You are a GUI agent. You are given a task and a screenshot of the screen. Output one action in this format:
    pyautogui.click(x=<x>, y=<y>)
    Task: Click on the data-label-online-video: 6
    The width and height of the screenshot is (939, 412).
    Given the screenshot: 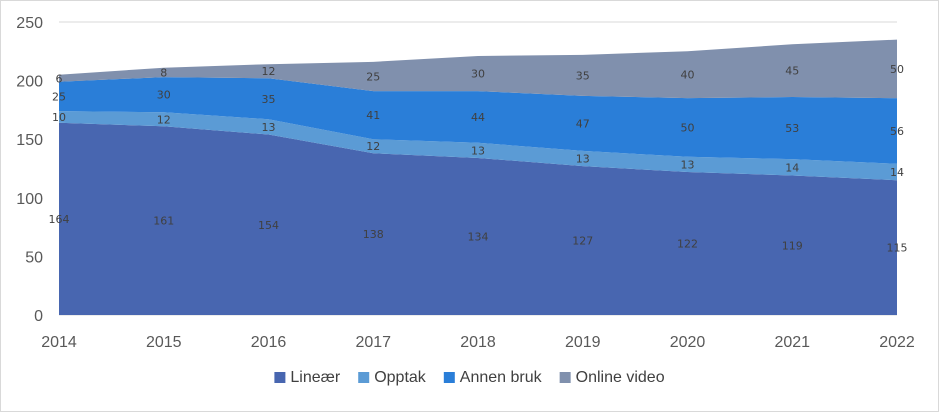 What is the action you would take?
    pyautogui.click(x=59, y=78)
    